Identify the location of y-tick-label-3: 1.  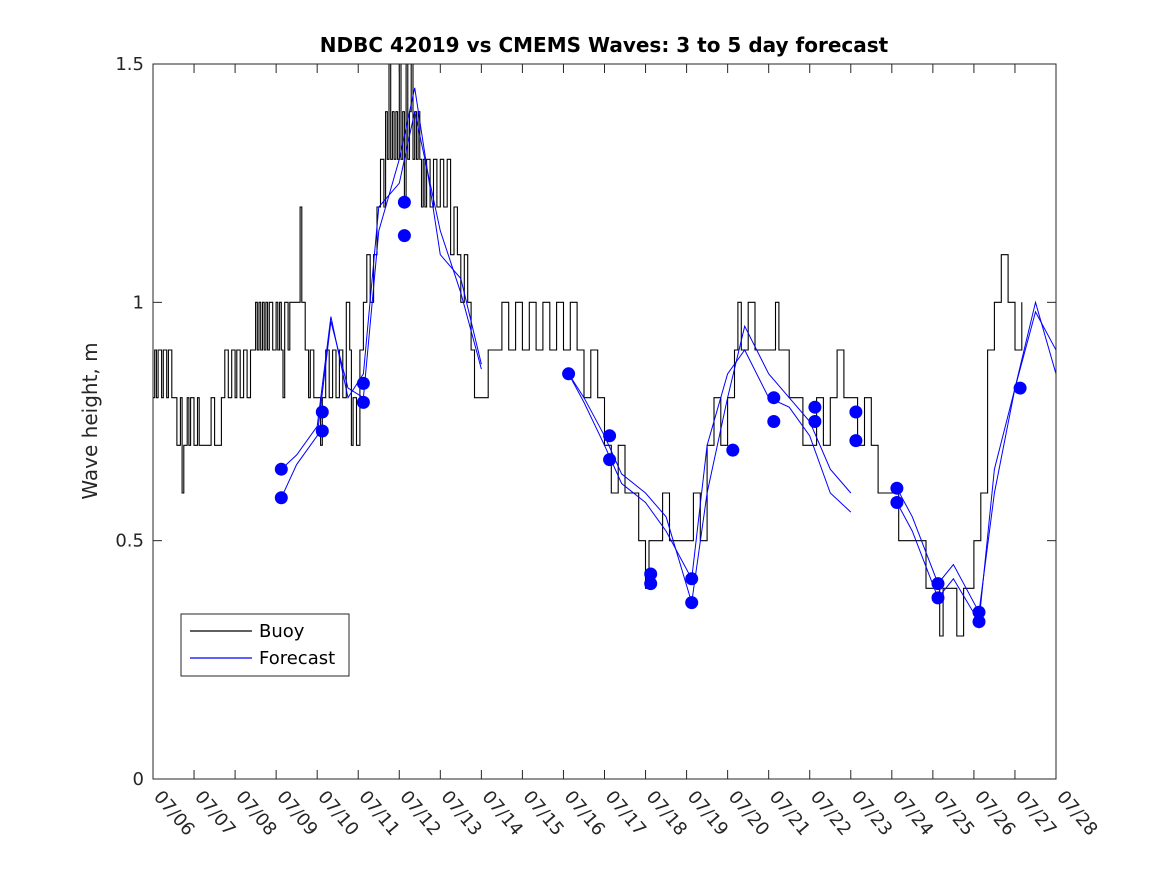
(138, 302).